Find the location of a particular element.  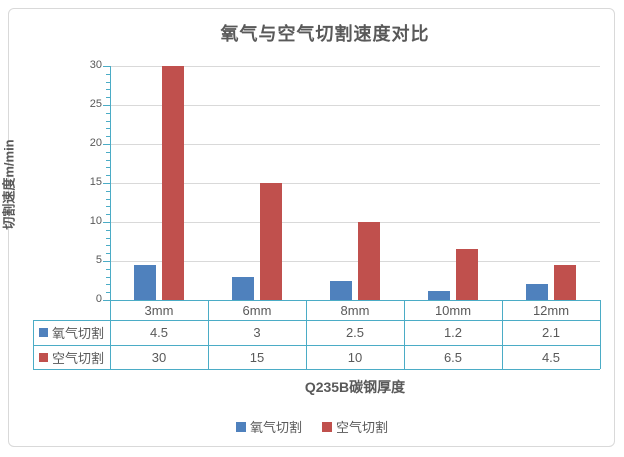

table-category-cell: 12mm is located at coordinates (551, 310).